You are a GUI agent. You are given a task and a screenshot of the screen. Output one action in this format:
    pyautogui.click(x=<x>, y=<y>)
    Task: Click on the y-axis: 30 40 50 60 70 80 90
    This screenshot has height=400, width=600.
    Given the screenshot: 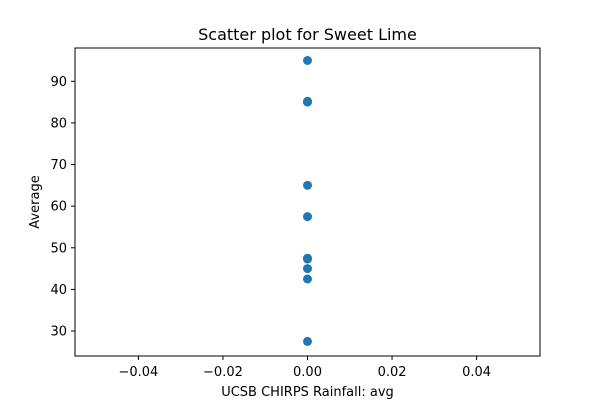 What is the action you would take?
    pyautogui.click(x=62, y=207)
    